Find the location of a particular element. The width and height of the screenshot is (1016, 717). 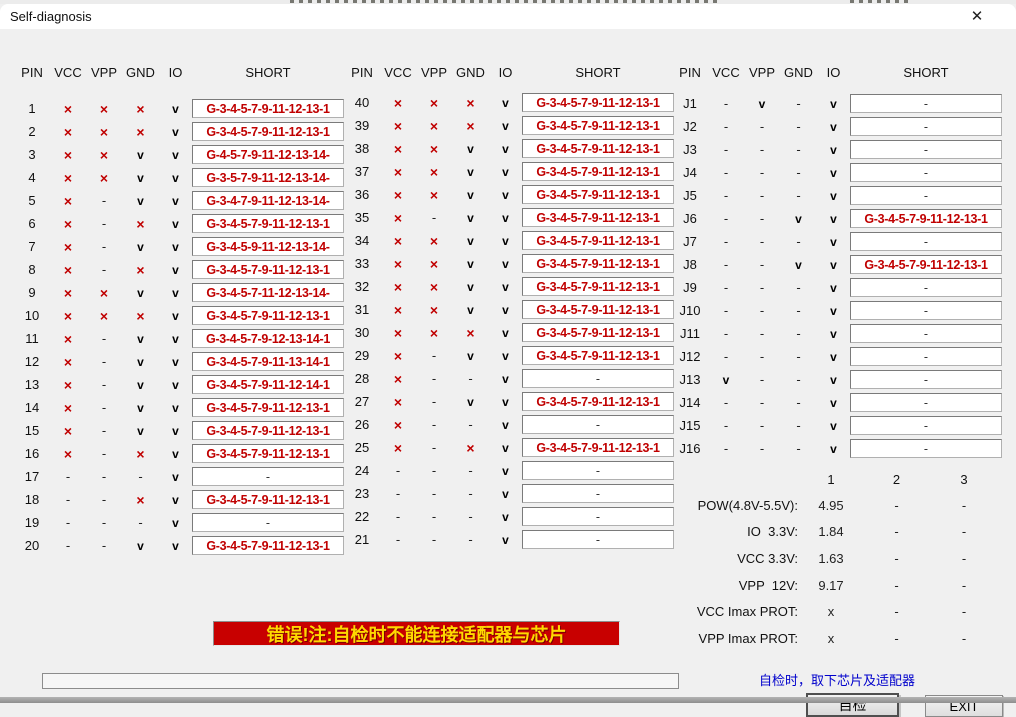

close-icon: ✕ is located at coordinates (977, 16).